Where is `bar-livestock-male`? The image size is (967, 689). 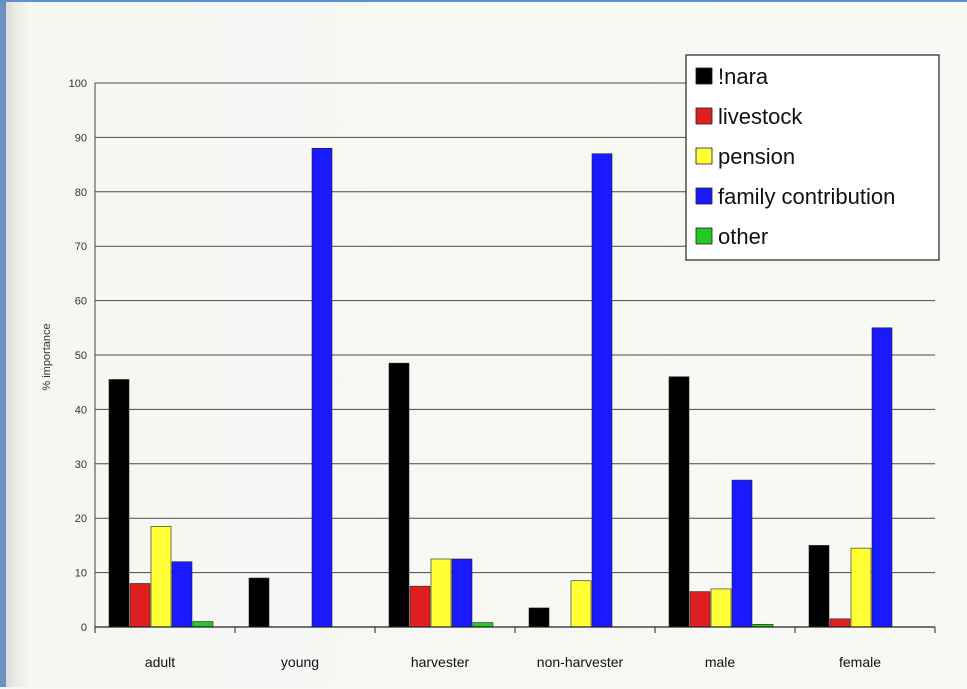 bar-livestock-male is located at coordinates (700, 609).